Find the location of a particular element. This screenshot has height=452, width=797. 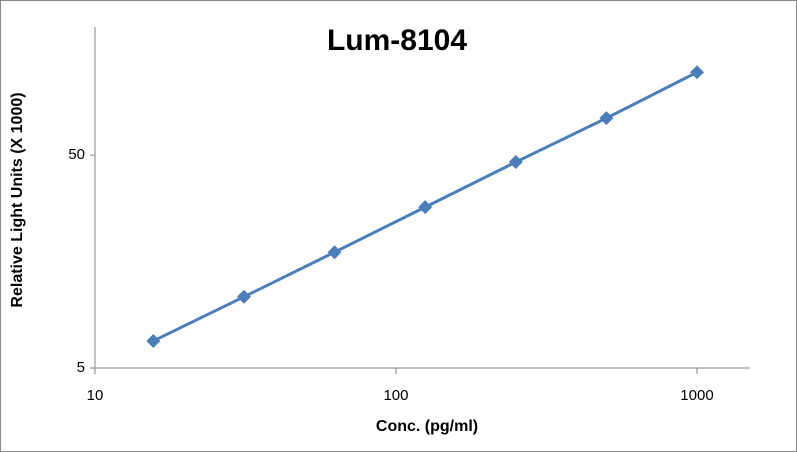

x-tick-label: 100 is located at coordinates (395, 395).